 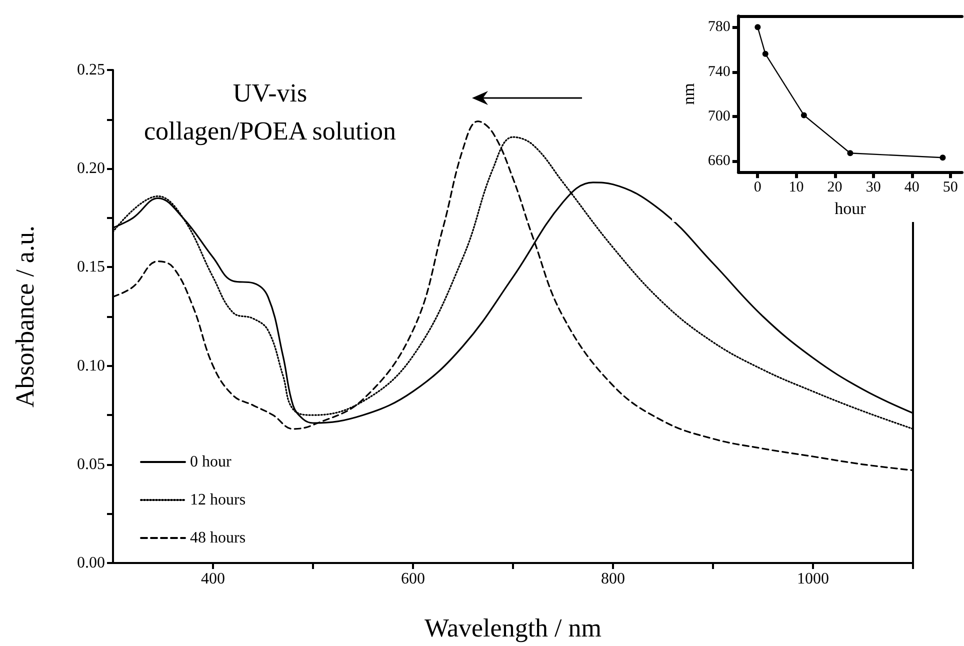 What do you see at coordinates (91, 563) in the screenshot?
I see `y-tick-label: 0.00` at bounding box center [91, 563].